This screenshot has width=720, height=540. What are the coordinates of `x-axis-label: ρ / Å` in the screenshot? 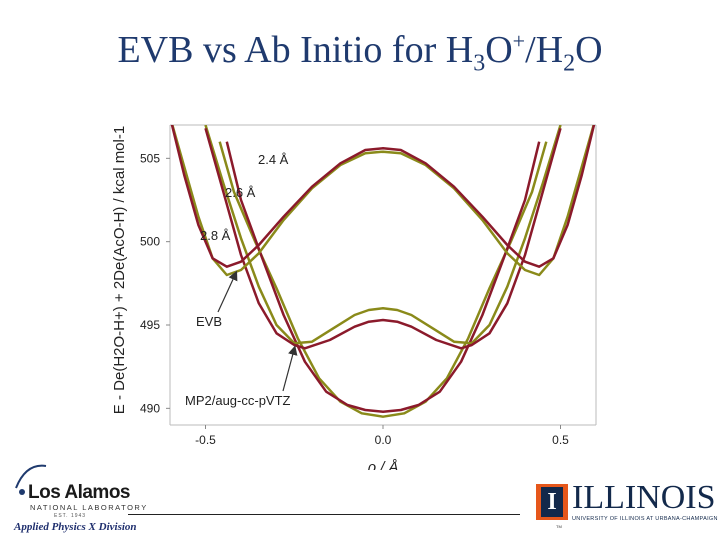 It's located at (382, 464).